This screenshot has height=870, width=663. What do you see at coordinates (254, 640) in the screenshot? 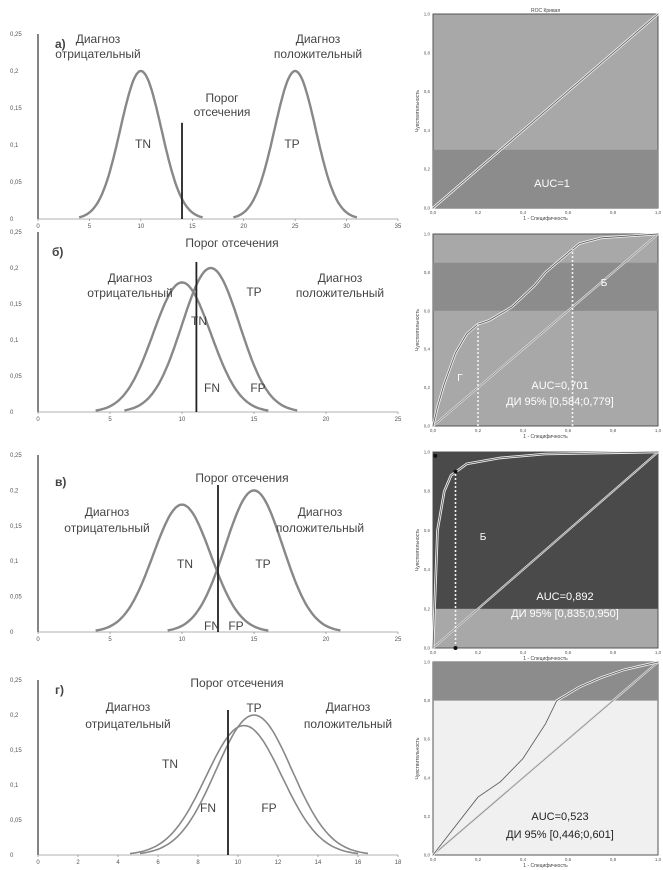
I see `x-tick-label: 15` at bounding box center [254, 640].